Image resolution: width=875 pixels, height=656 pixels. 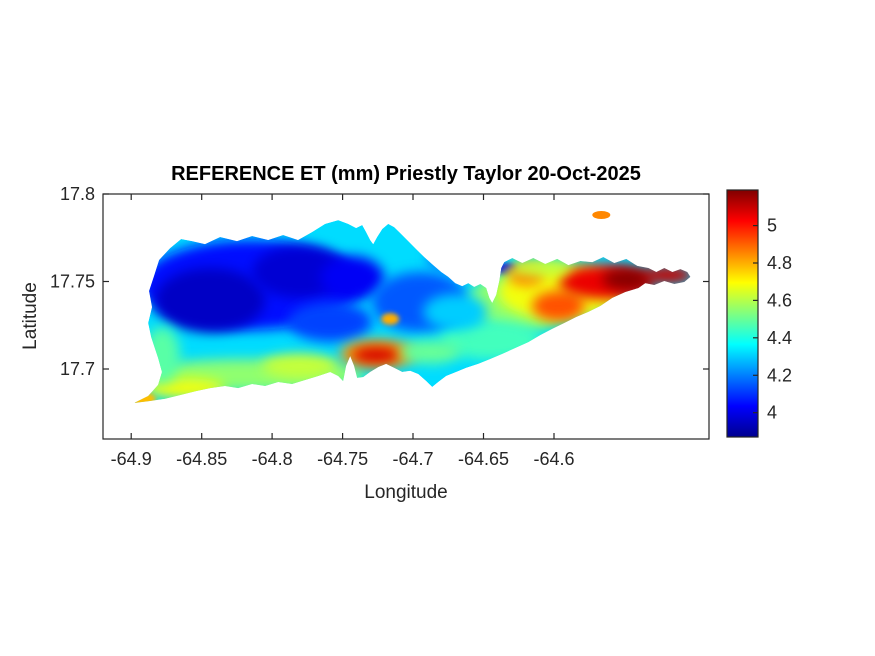 What do you see at coordinates (342, 459) in the screenshot?
I see `x-tick-label: -64.75` at bounding box center [342, 459].